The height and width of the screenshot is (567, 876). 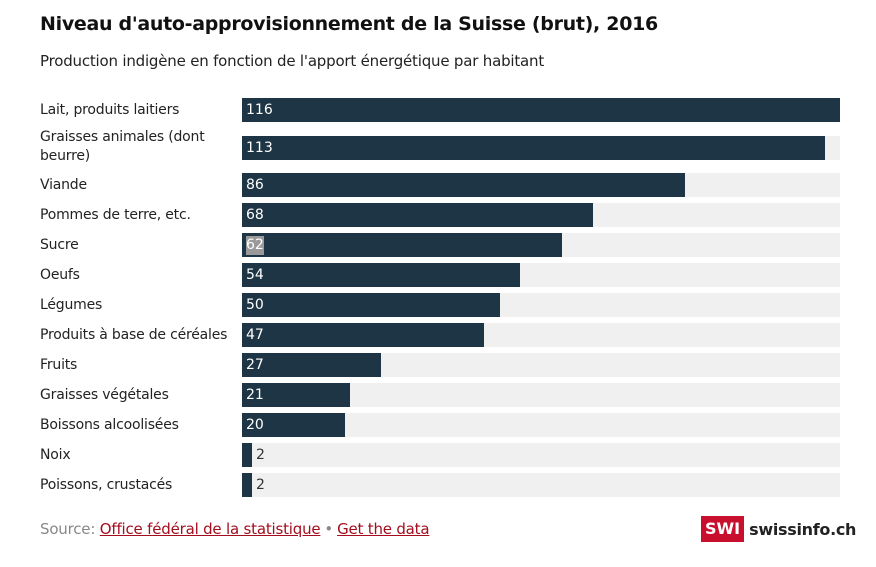 I want to click on category-label: Fruits, so click(x=59, y=365).